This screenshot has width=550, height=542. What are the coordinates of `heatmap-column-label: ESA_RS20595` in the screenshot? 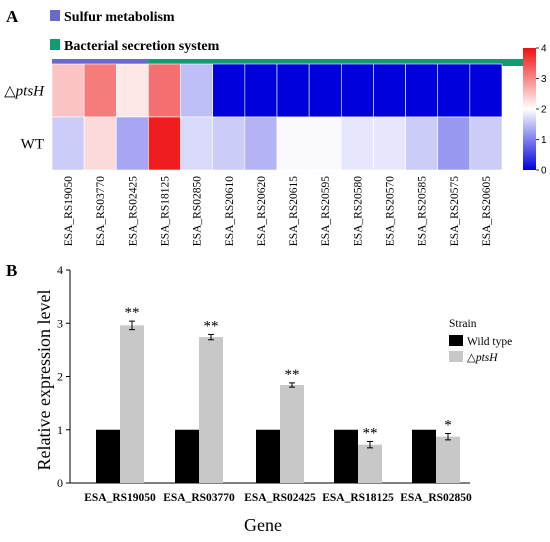 It's located at (326, 211).